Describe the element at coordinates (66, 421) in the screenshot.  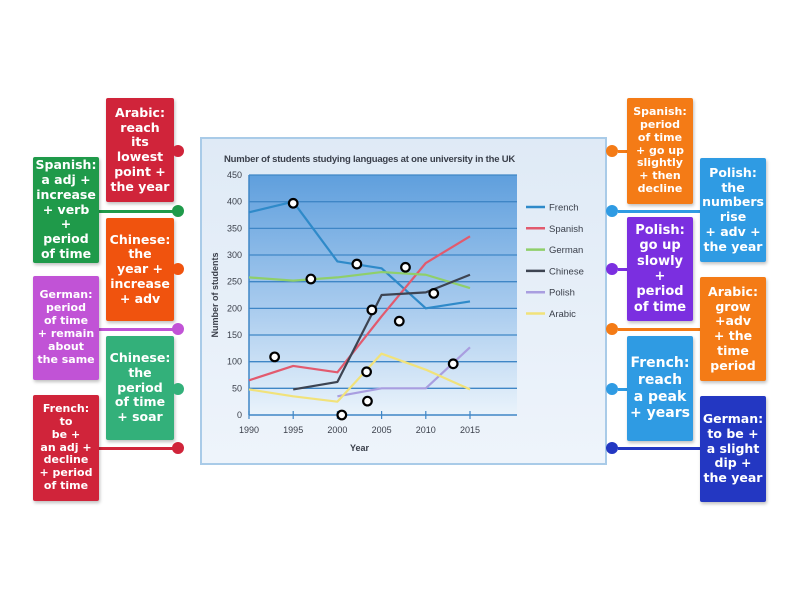
I see `label-line: to` at that location.